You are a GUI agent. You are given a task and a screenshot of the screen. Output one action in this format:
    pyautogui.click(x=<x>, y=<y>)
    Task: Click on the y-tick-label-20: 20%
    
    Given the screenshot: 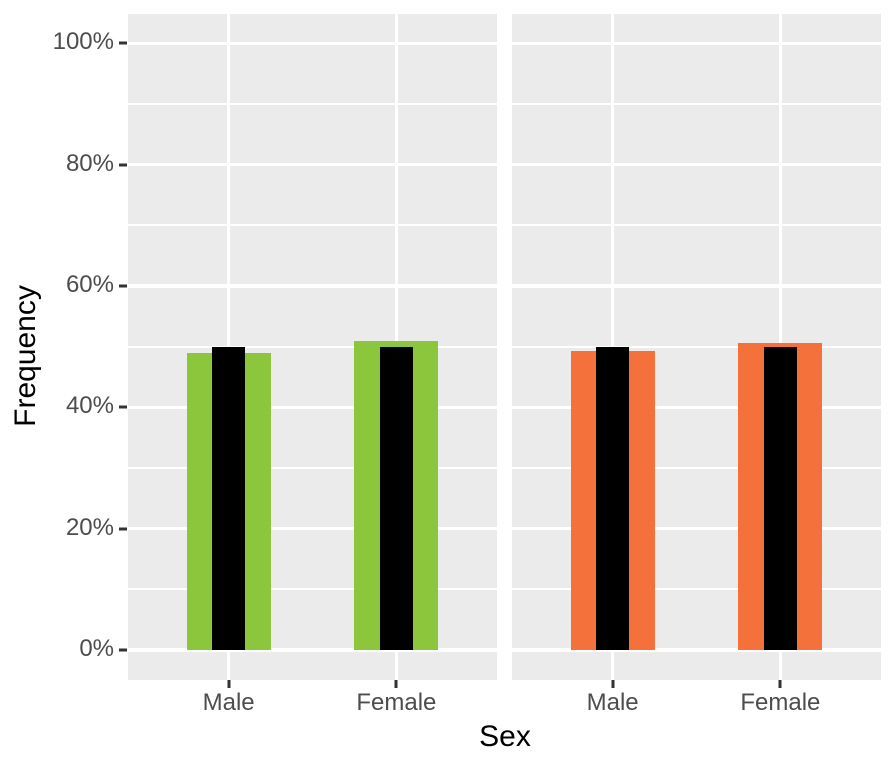 What is the action you would take?
    pyautogui.click(x=89, y=527)
    